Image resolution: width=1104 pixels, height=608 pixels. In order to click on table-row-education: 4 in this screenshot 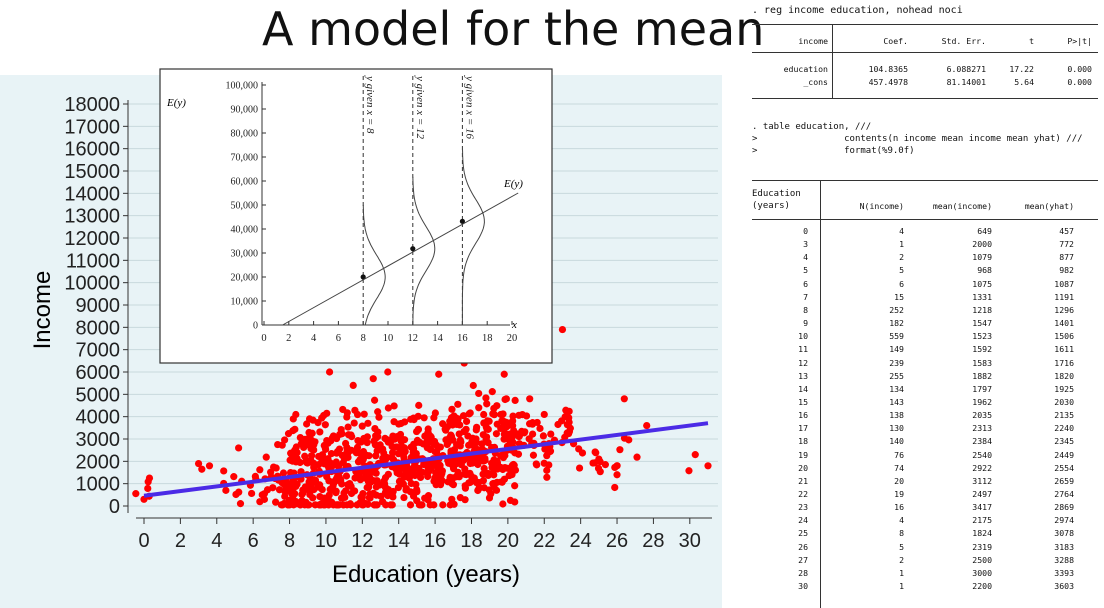, I will do `click(805, 257)`.